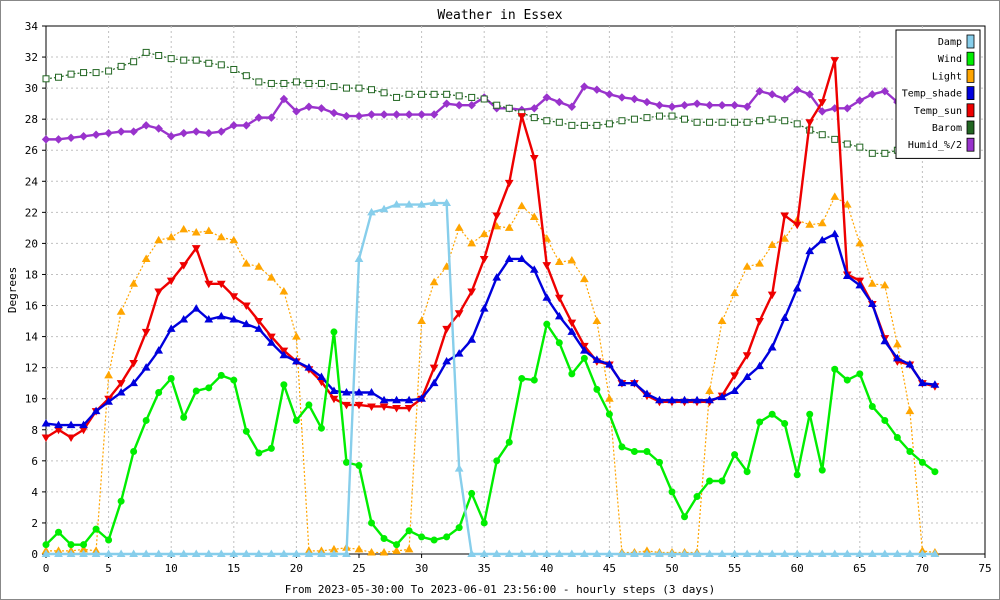 This screenshot has height=600, width=1000. Describe the element at coordinates (546, 568) in the screenshot. I see `x-tick-label: 40` at that location.